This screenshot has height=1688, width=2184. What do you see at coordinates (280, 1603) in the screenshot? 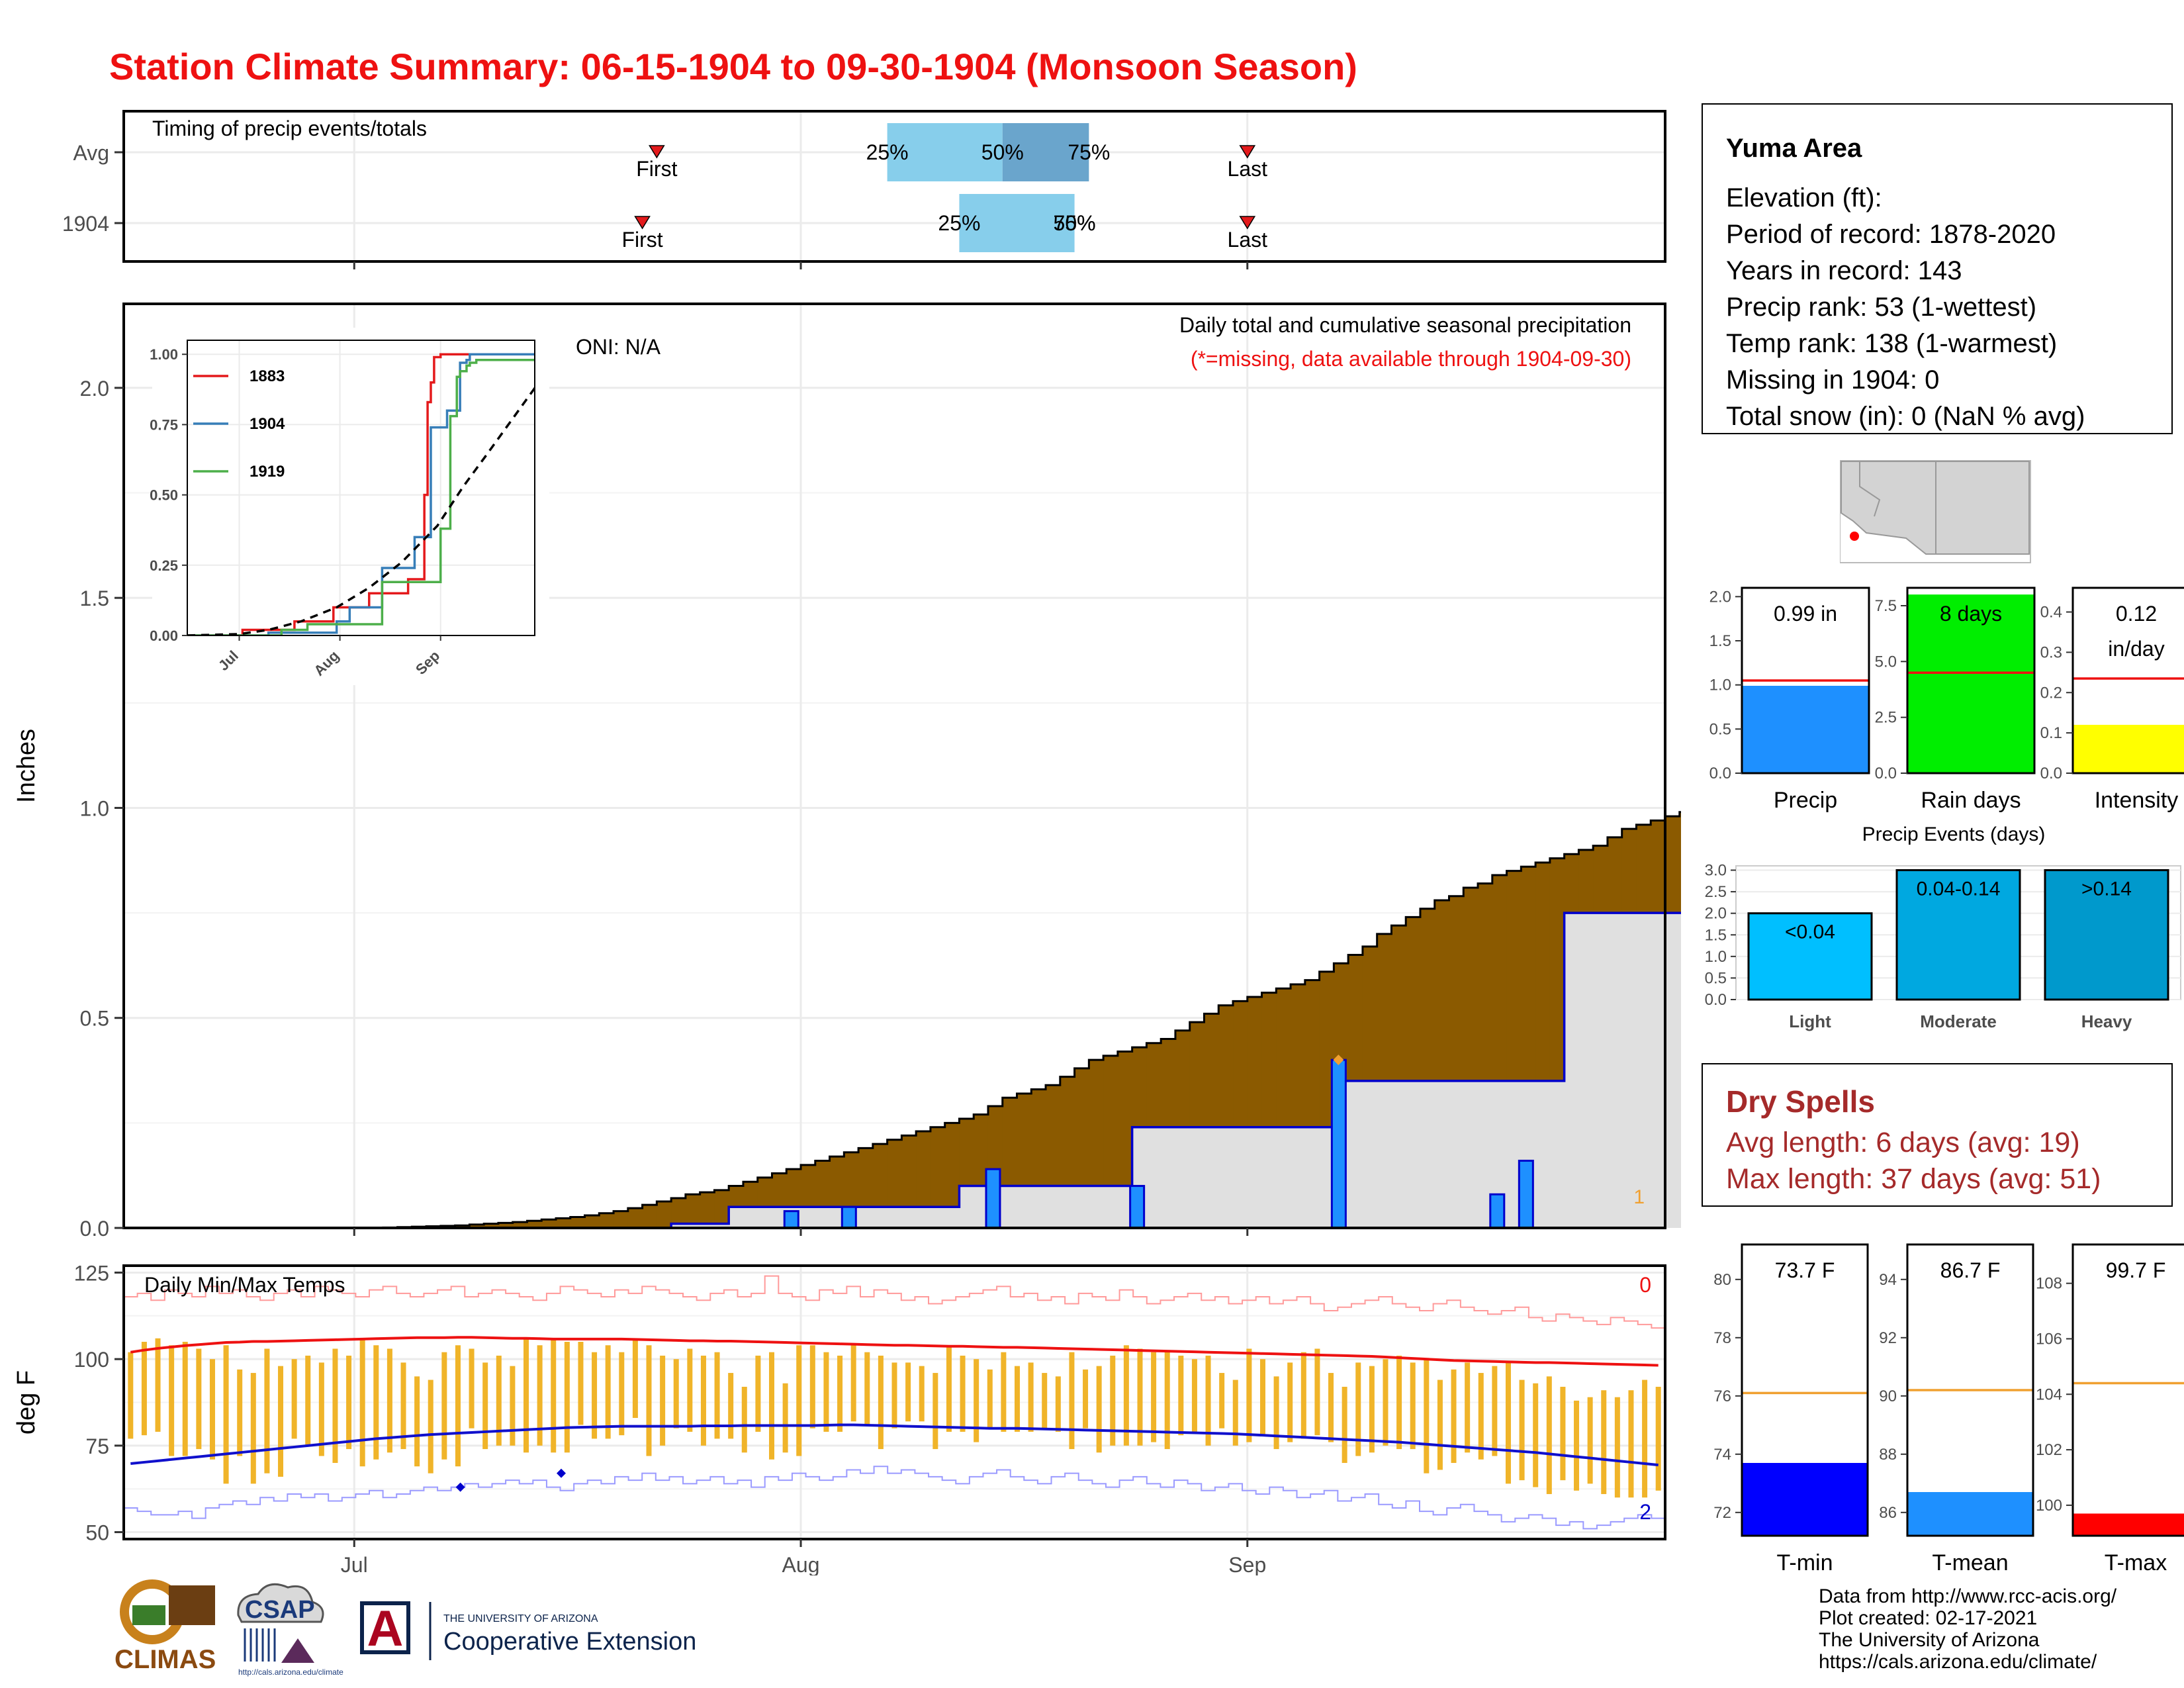
I see `csap-logo-cloud` at bounding box center [280, 1603].